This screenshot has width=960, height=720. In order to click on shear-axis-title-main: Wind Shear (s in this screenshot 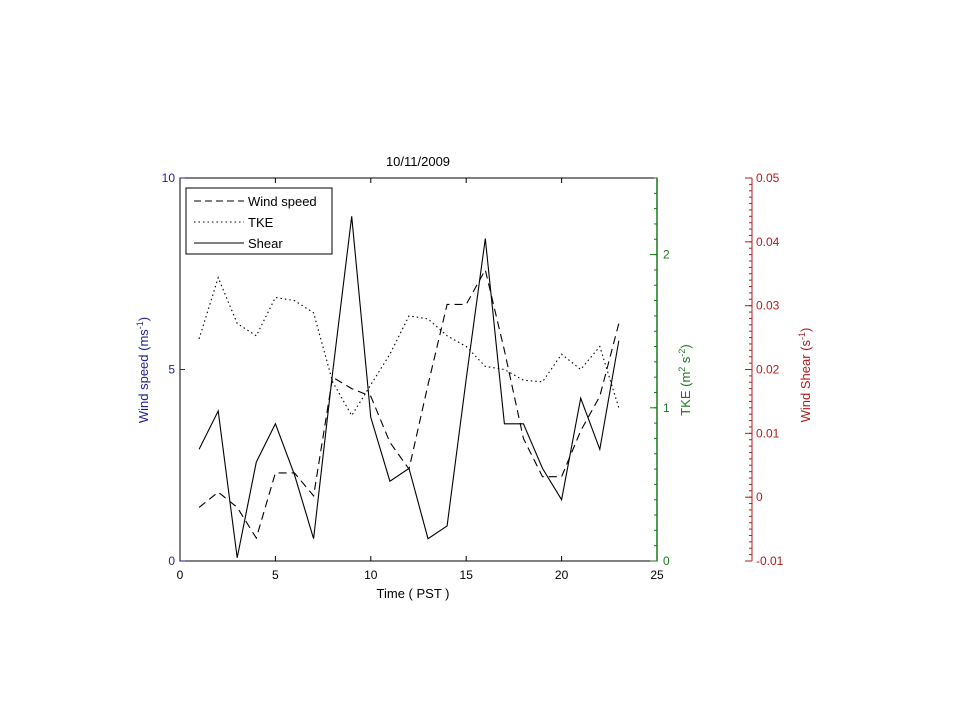, I will do `click(805, 381)`.